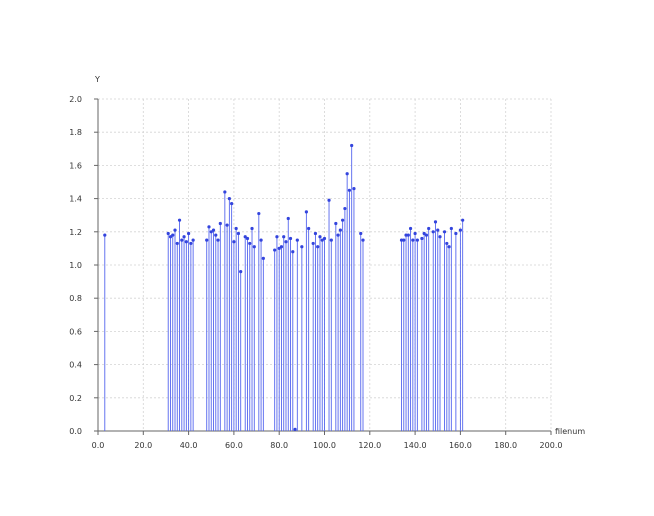 Image resolution: width=654 pixels, height=516 pixels. Describe the element at coordinates (75, 265) in the screenshot. I see `y-tick-label: 1.0` at that location.